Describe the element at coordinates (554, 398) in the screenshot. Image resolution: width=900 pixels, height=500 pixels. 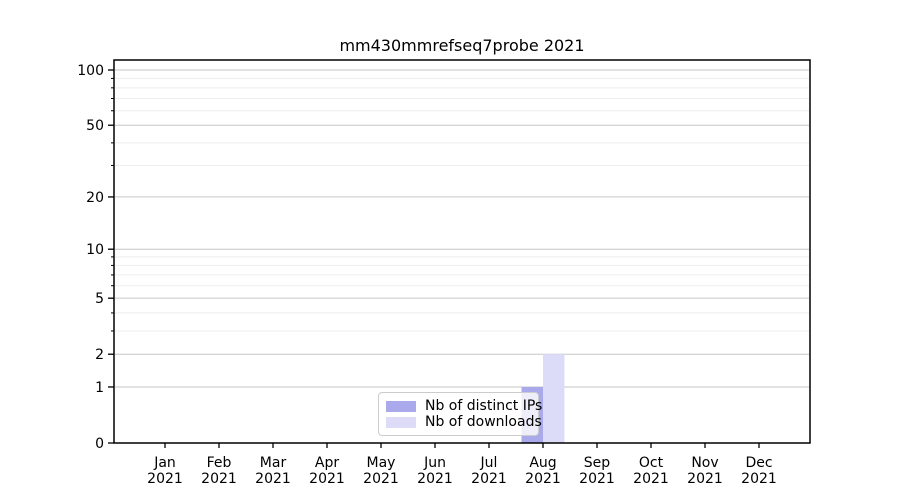
I see `bar-downloads` at that location.